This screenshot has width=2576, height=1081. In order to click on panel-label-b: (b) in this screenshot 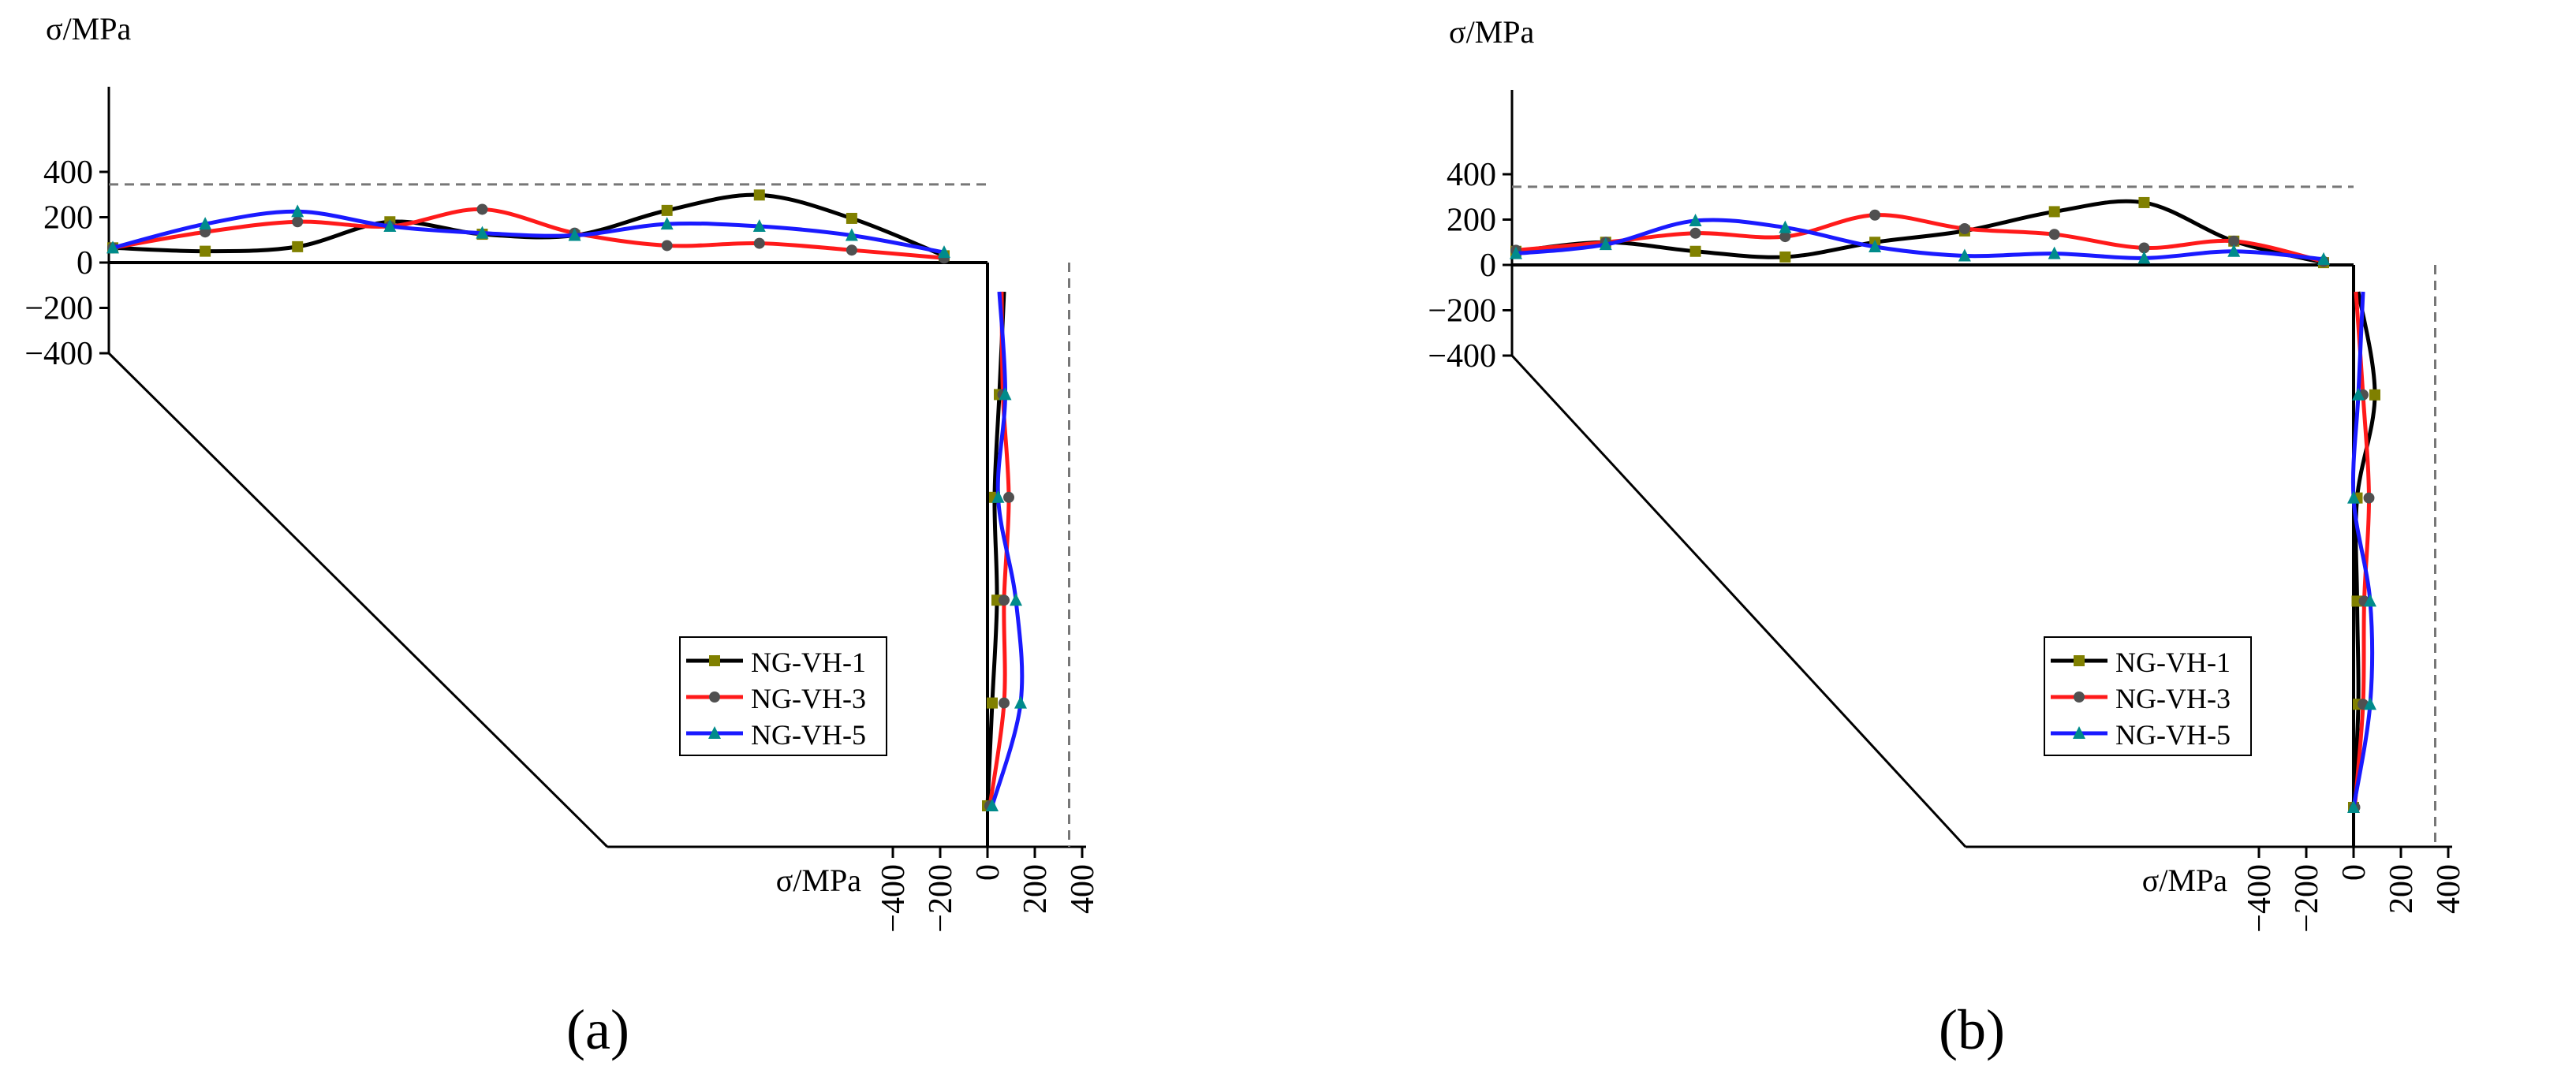, I will do `click(1972, 1029)`.